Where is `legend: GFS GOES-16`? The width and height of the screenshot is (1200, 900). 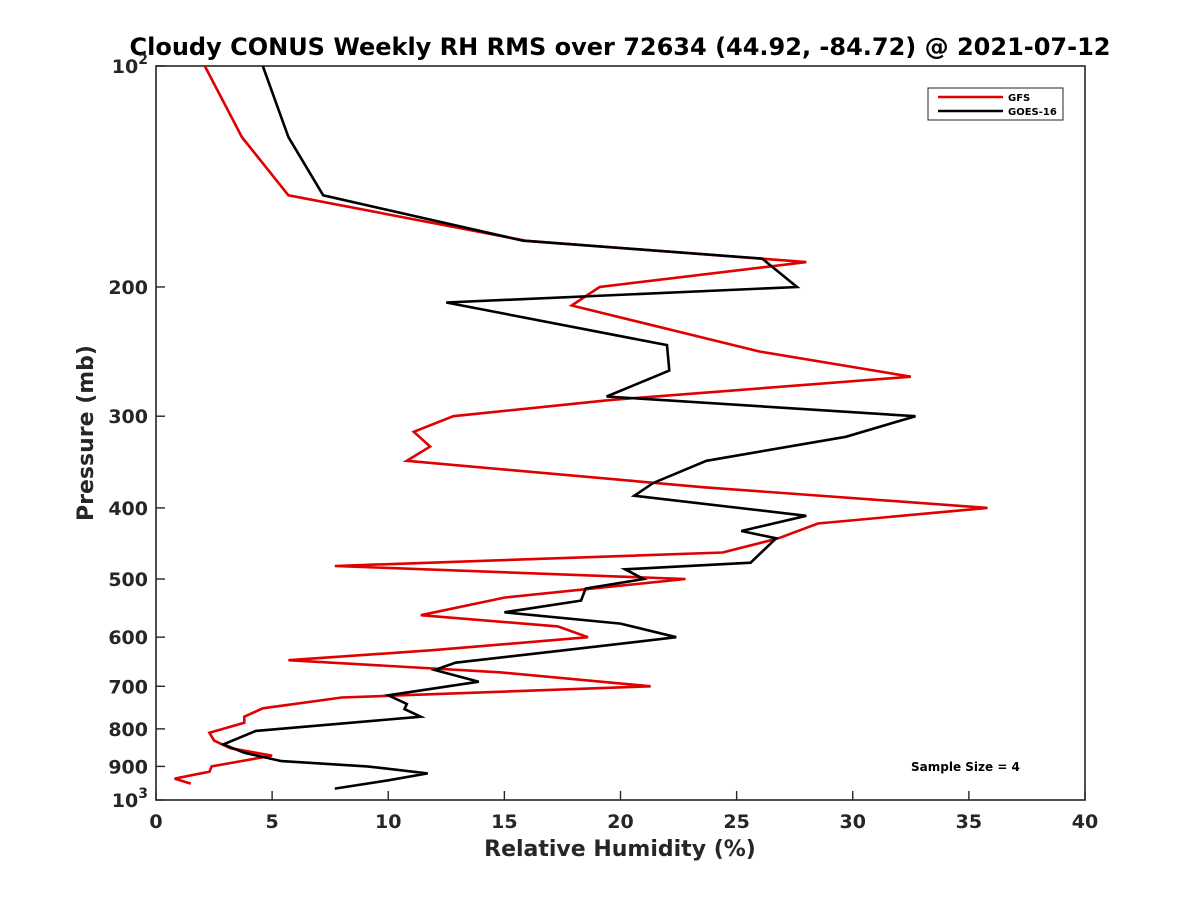 legend: GFS GOES-16 is located at coordinates (995, 104).